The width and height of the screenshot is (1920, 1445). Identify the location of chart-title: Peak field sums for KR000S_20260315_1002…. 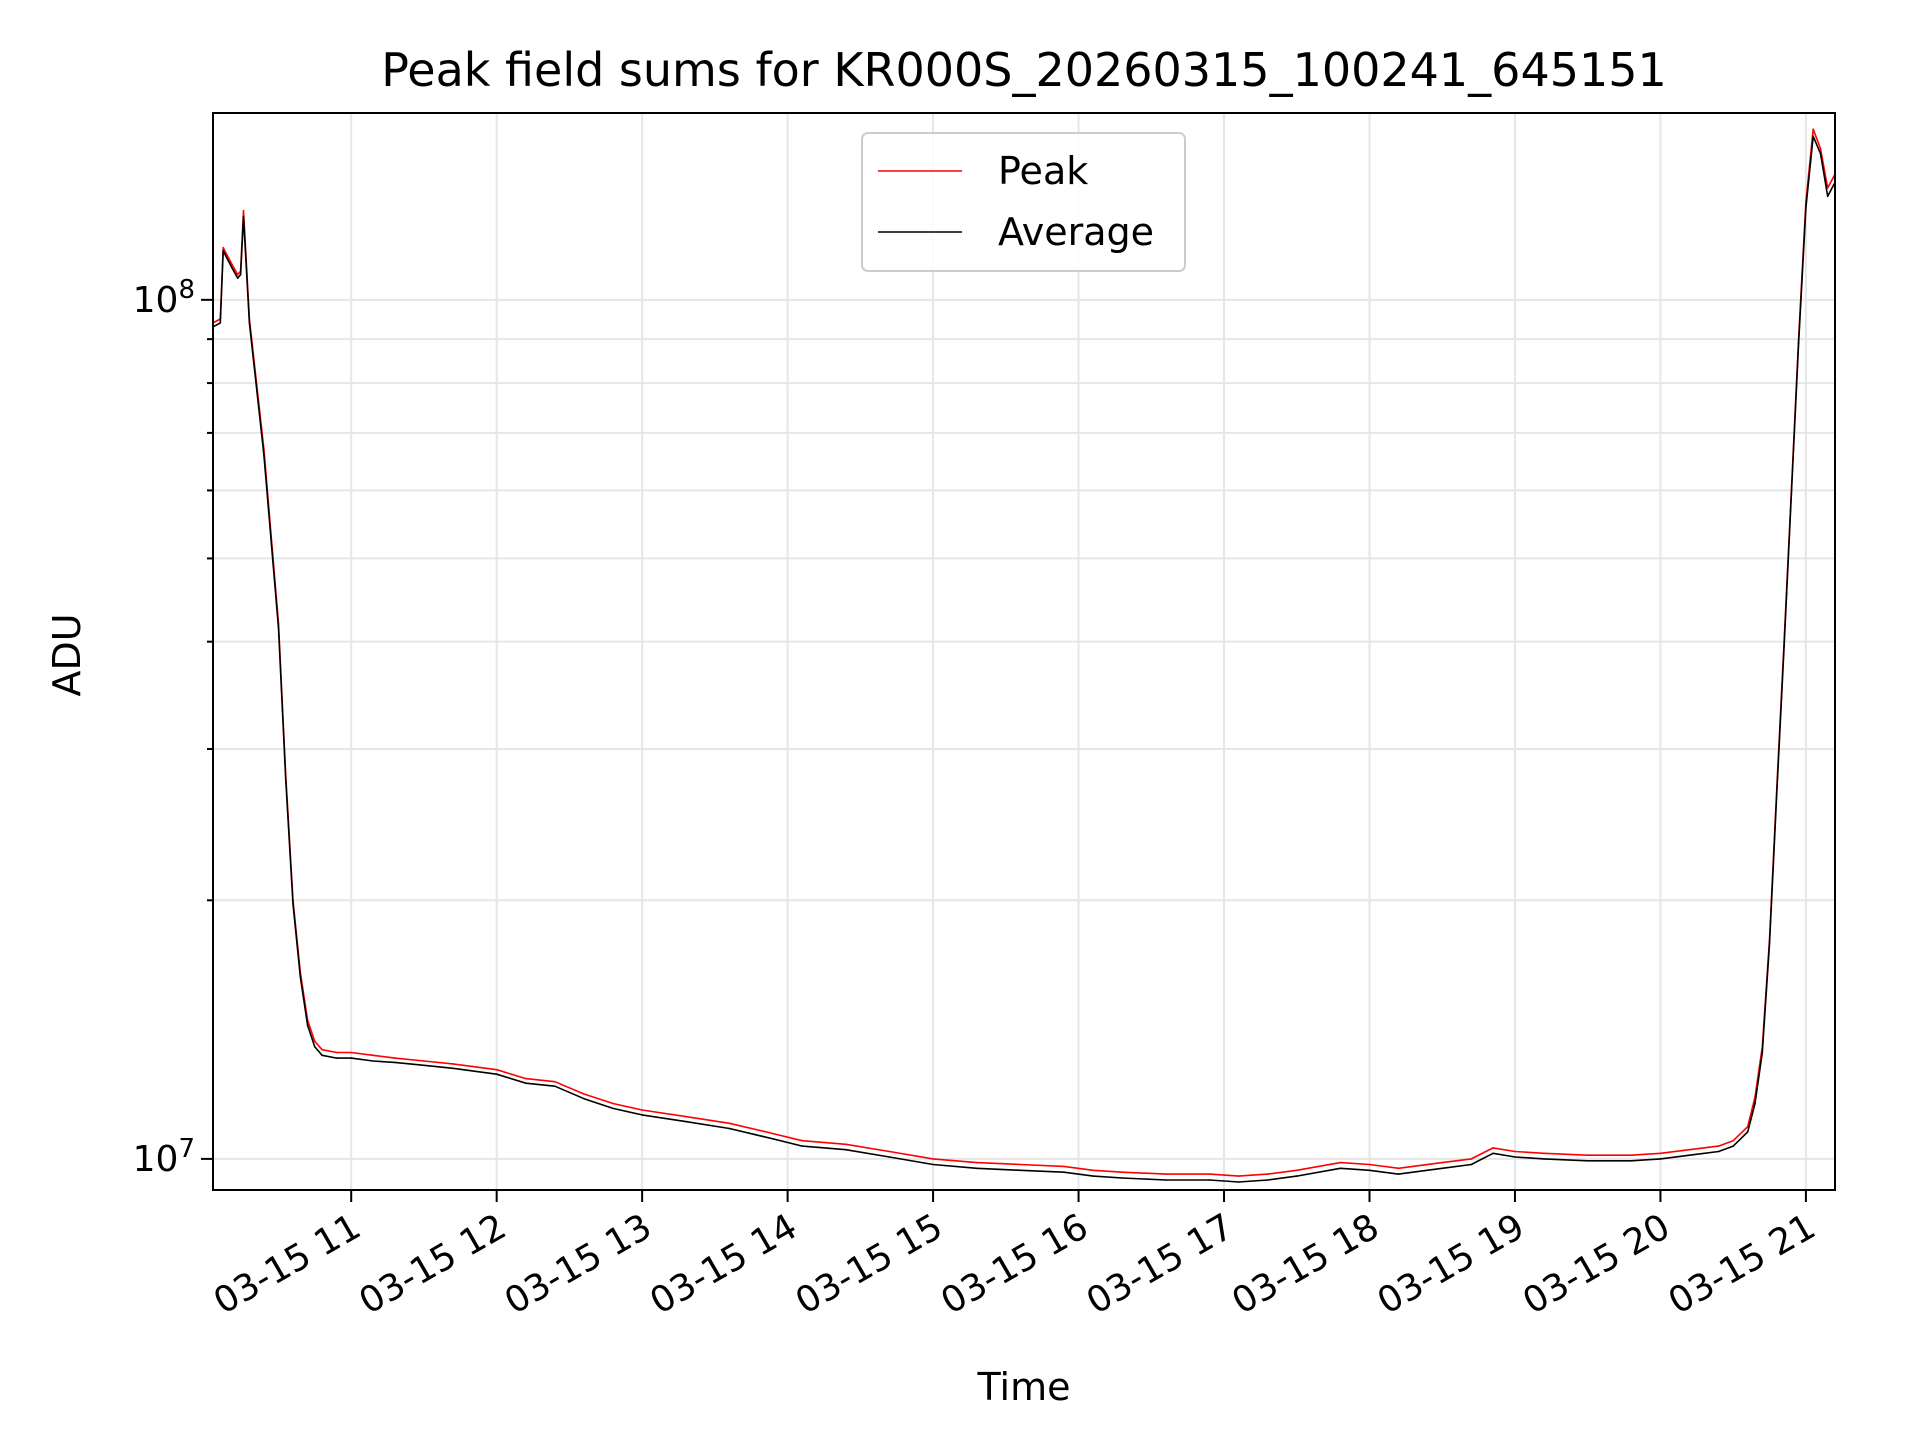
(1024, 70).